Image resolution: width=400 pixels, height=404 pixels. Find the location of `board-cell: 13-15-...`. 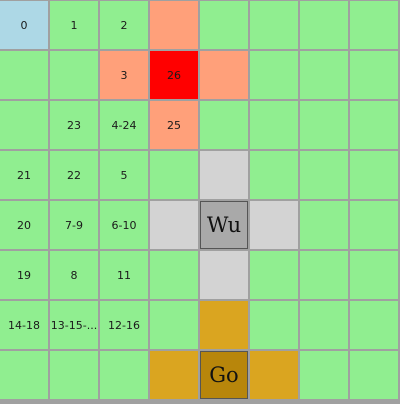

board-cell: 13-15-... is located at coordinates (74, 325).